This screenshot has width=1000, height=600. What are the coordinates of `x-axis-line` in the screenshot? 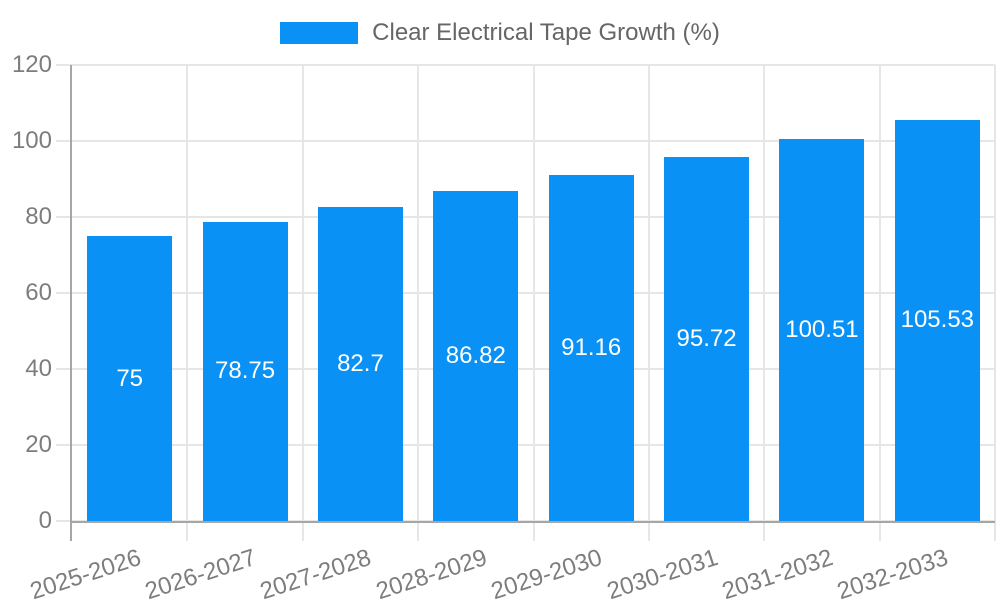 It's located at (532, 522).